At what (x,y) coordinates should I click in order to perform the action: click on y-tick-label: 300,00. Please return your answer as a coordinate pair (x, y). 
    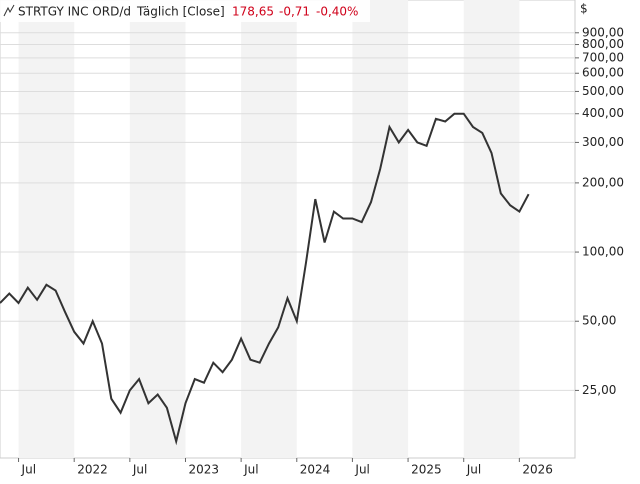
    Looking at the image, I should click on (603, 142).